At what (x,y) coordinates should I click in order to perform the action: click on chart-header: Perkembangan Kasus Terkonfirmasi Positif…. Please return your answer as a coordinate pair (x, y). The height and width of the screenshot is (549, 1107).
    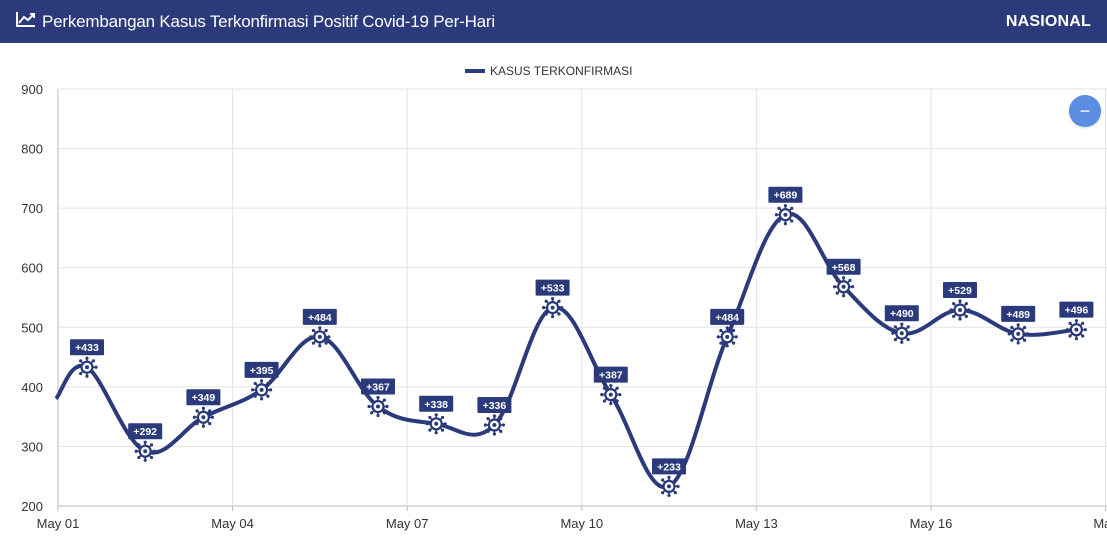
    Looking at the image, I should click on (553, 21).